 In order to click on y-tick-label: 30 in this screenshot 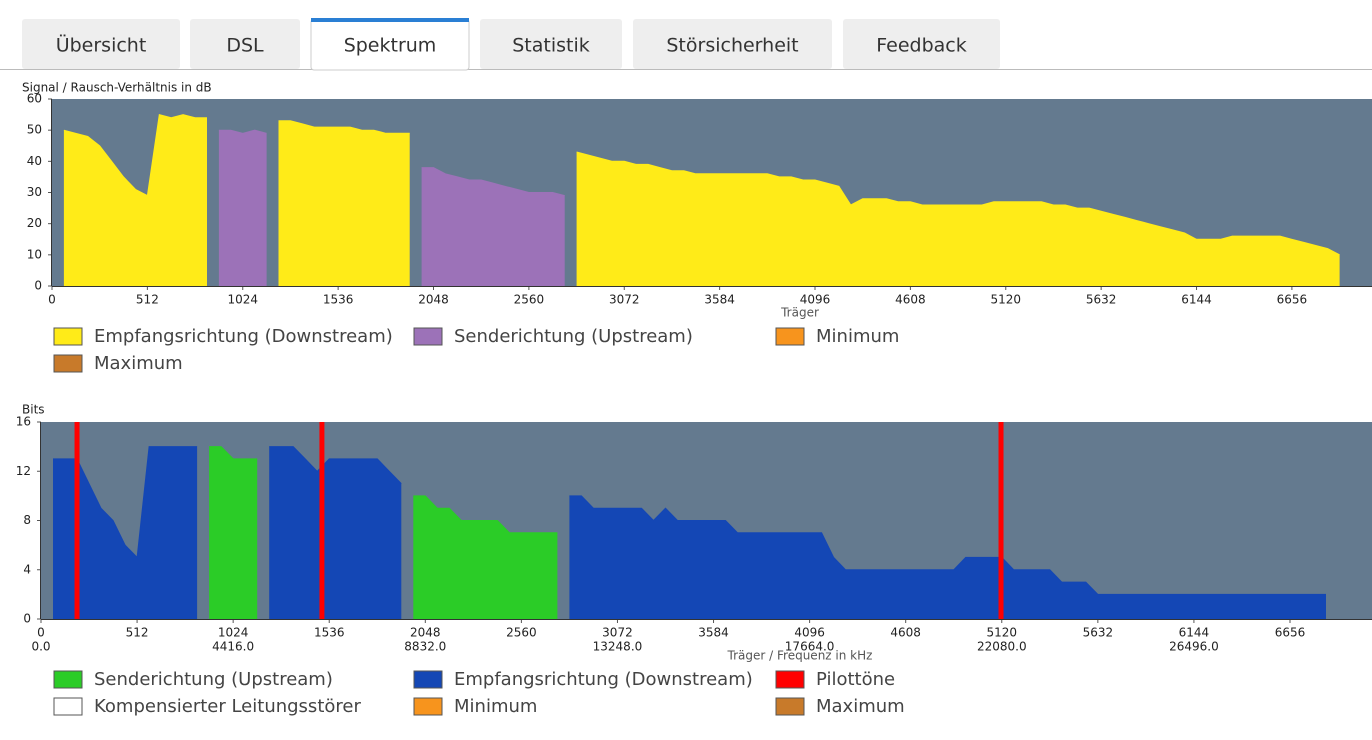, I will do `click(34, 192)`.